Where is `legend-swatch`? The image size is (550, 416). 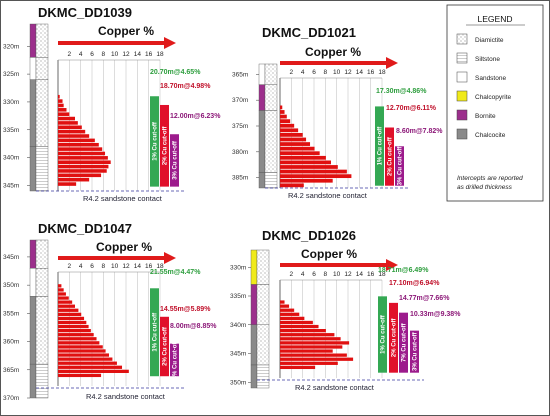 legend-swatch is located at coordinates (462, 115).